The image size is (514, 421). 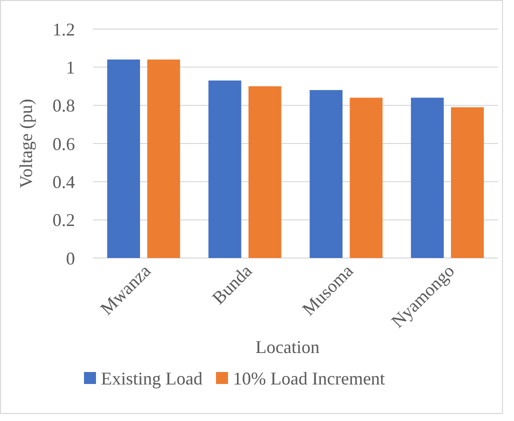 I want to click on y-tick-label: 1, so click(x=70, y=67).